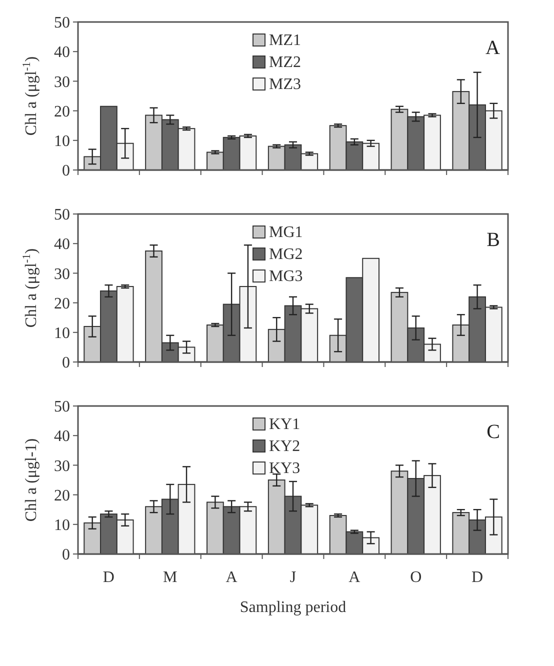  I want to click on y-axis-title: Chl a (μgl-1), so click(31, 480).